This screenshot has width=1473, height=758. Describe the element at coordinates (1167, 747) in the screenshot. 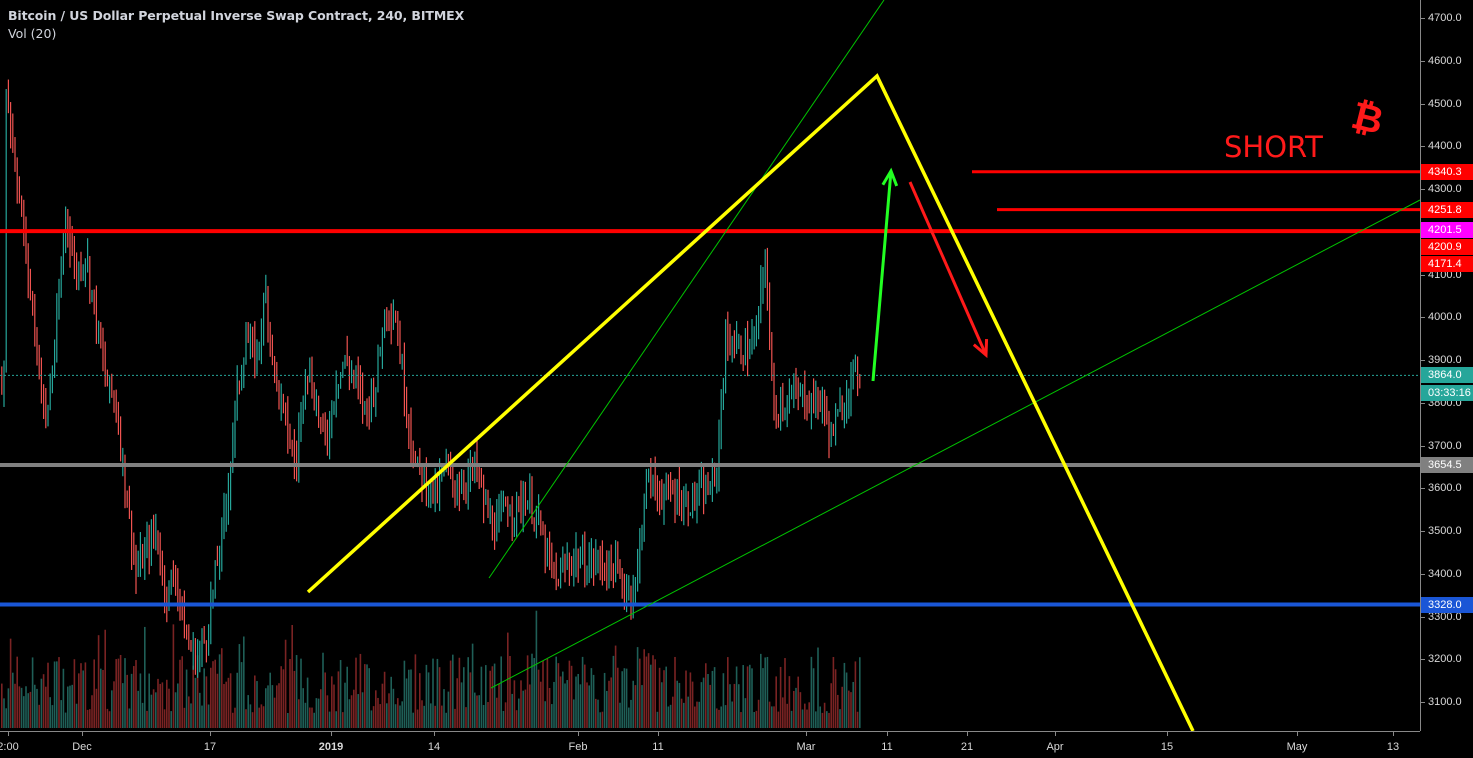

I see `time-tick-label: 15` at that location.